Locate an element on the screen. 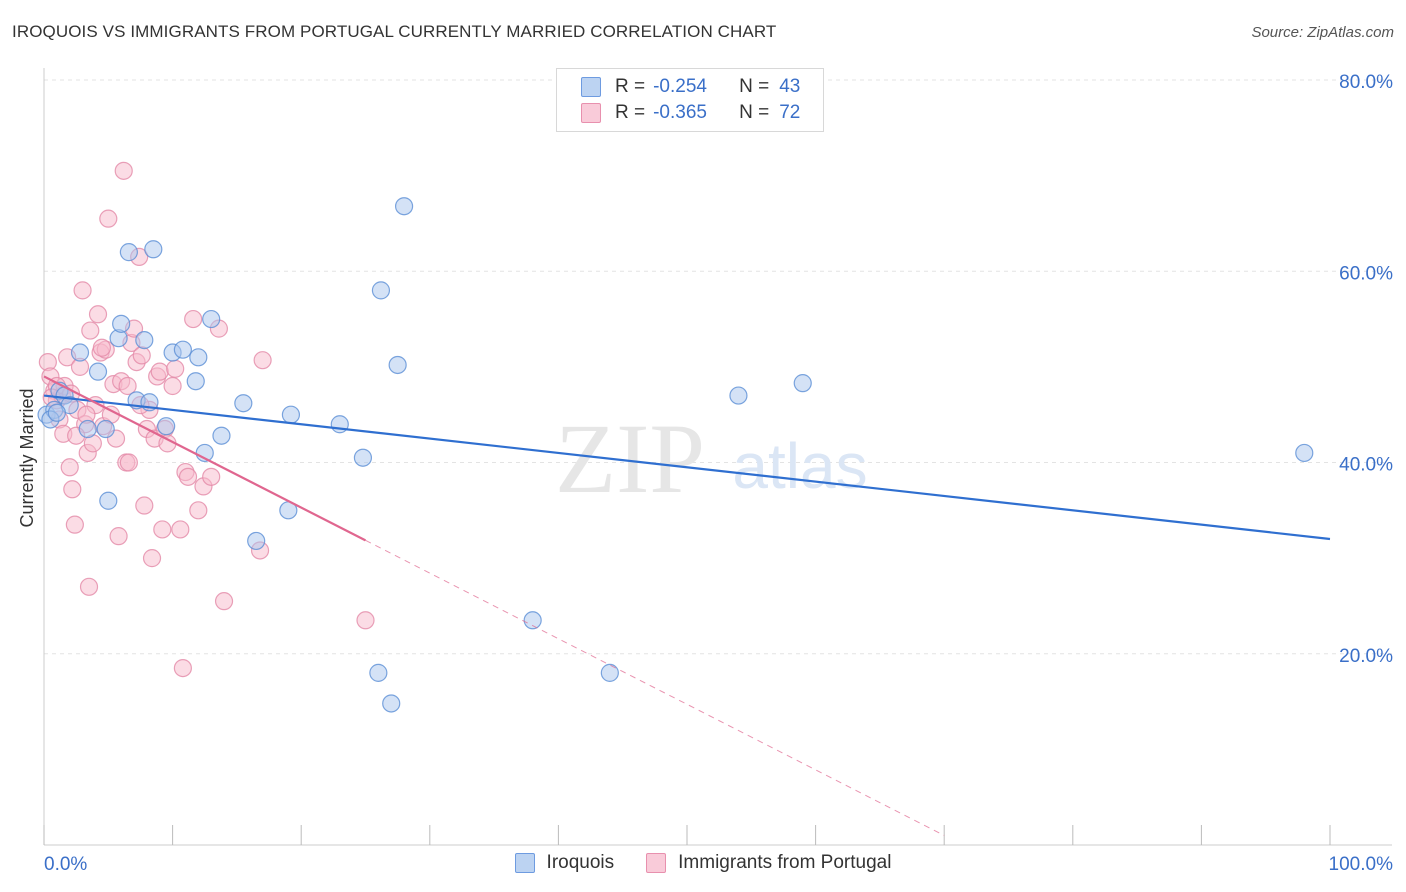  trend-line-extension-pink is located at coordinates (655, 687).